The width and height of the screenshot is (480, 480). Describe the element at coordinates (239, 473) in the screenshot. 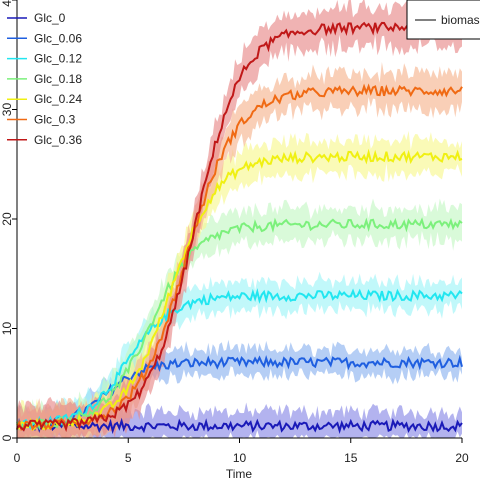

I see `x-axis-label: Time` at that location.